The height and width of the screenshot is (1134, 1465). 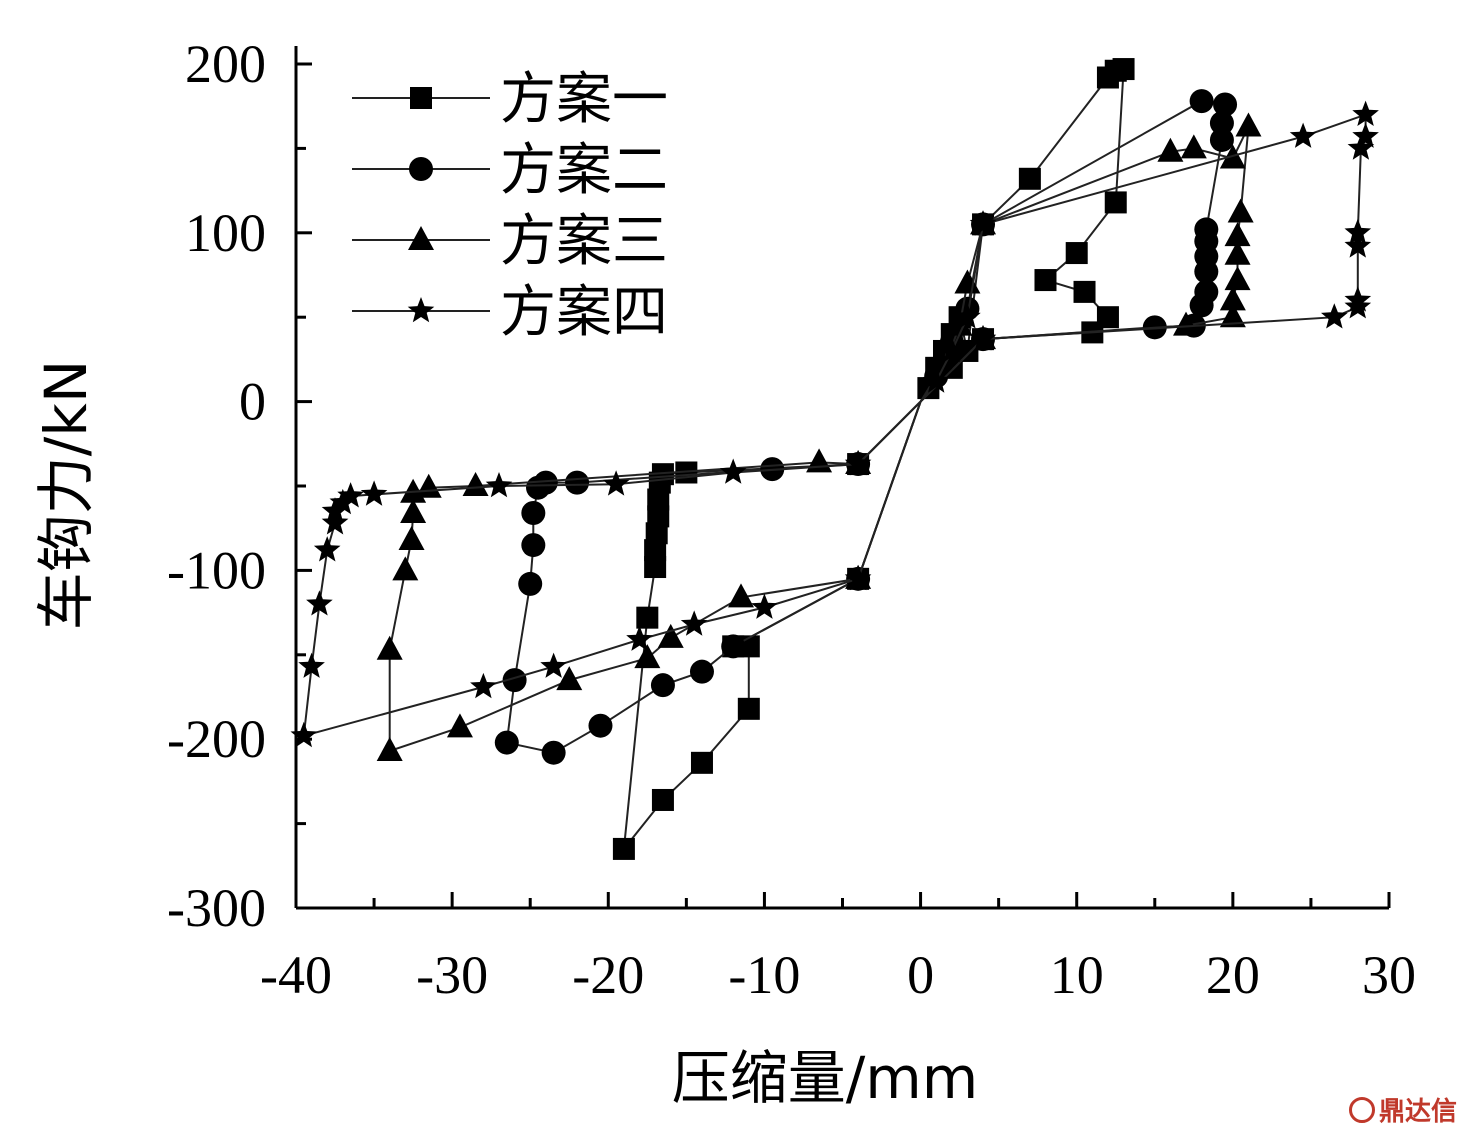 What do you see at coordinates (452, 975) in the screenshot?
I see `x-tick-label: -30` at bounding box center [452, 975].